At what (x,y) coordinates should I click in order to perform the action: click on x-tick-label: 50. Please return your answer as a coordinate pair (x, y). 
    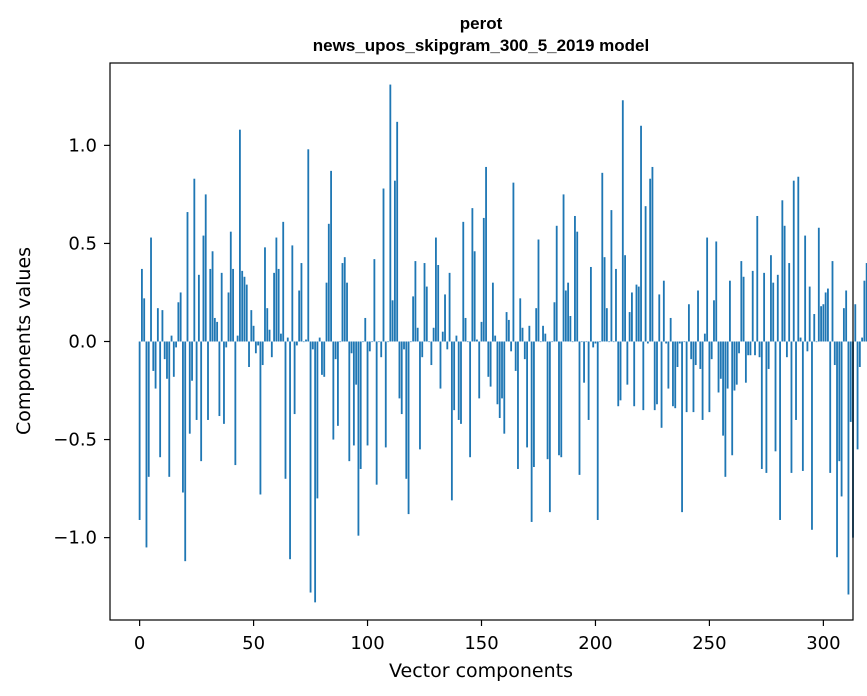
    Looking at the image, I should click on (253, 643).